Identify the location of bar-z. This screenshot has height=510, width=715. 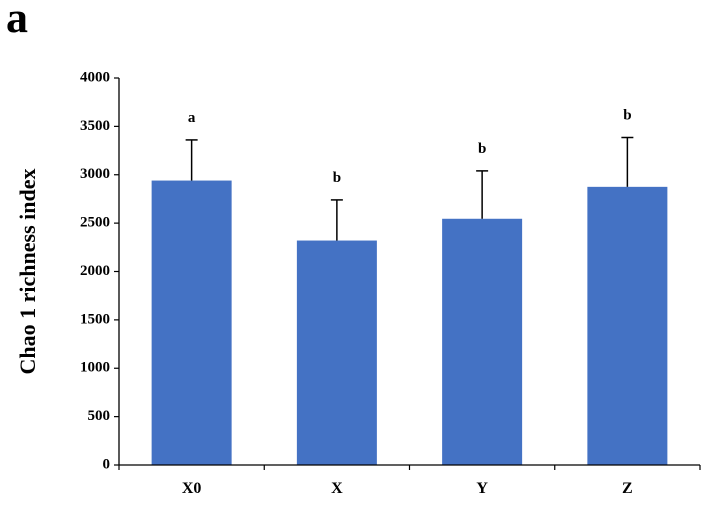
(627, 325).